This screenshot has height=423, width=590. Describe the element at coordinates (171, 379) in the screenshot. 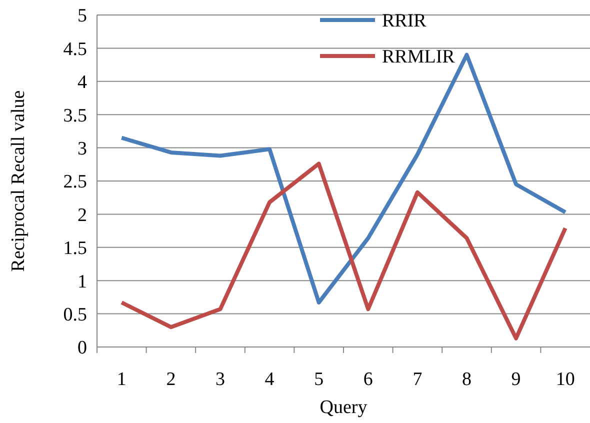

I see `x-tick-label: 2` at that location.